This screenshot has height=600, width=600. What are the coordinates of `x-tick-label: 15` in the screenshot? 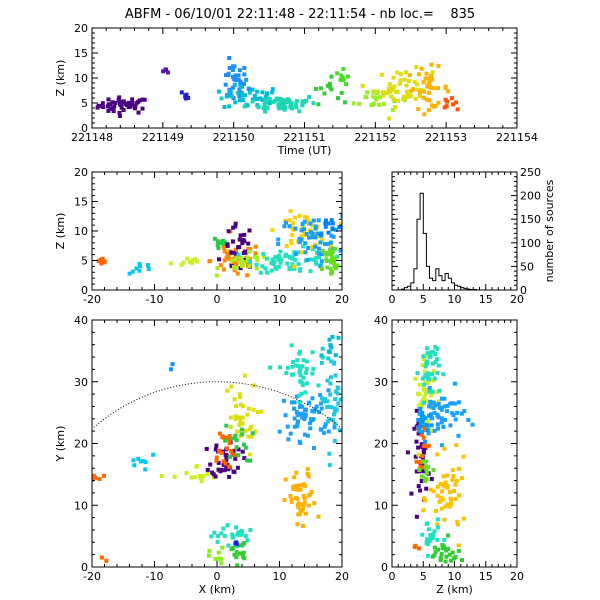 It's located at (486, 299).